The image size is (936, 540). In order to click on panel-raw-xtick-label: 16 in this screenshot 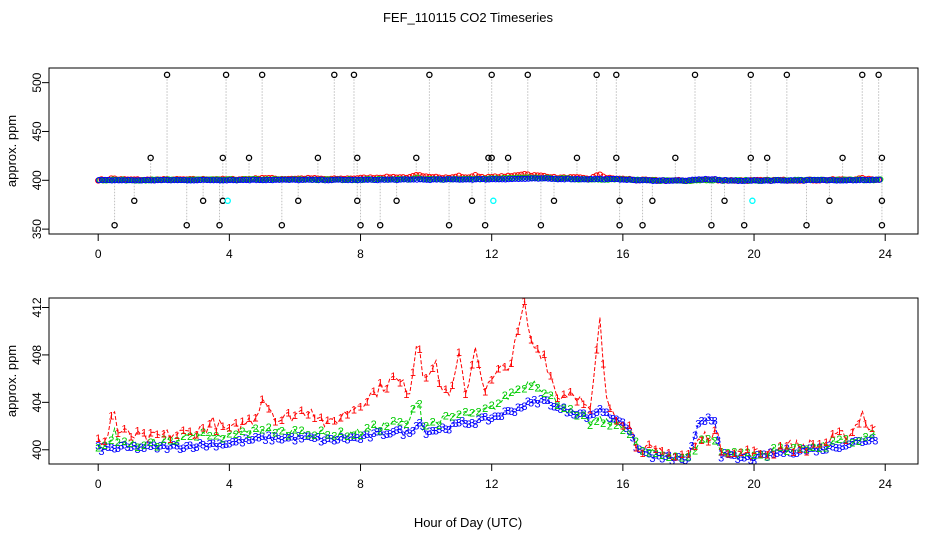, I will do `click(623, 254)`.